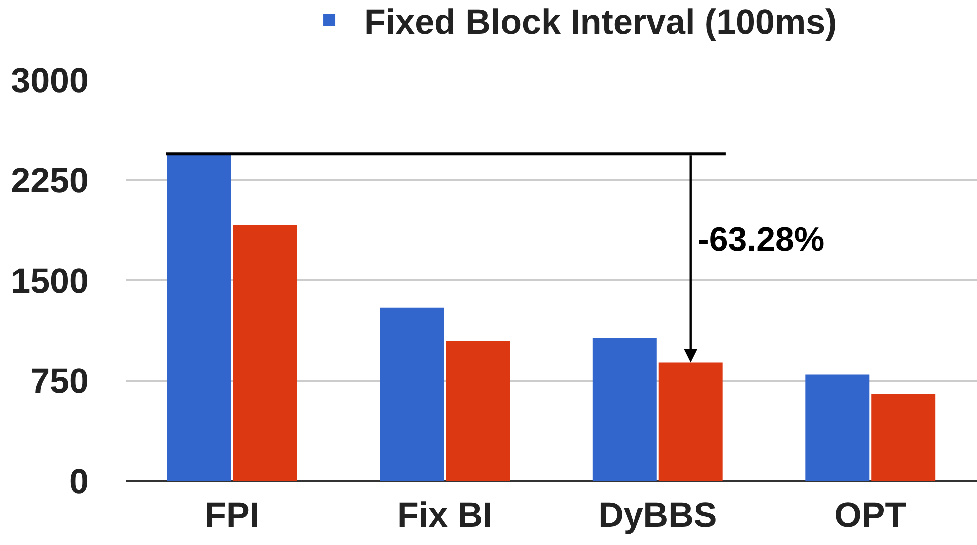  I want to click on x-tick-label: OPT, so click(870, 515).